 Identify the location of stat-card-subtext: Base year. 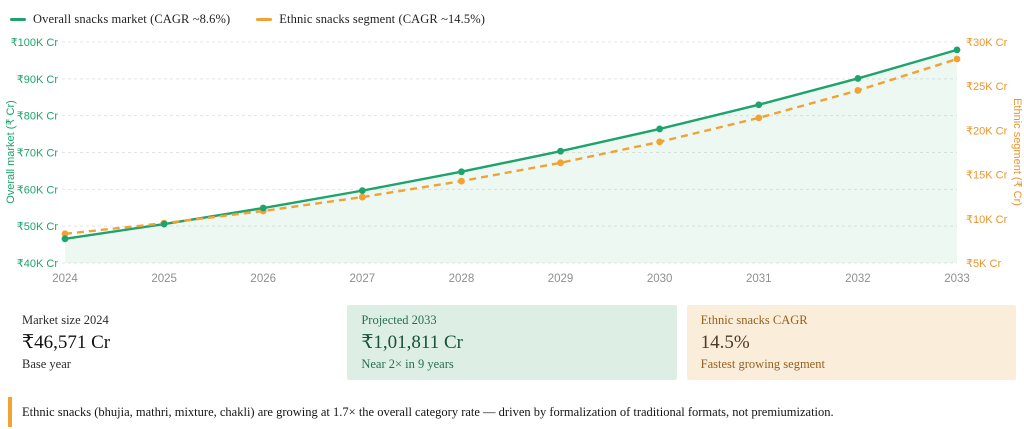
(46, 363).